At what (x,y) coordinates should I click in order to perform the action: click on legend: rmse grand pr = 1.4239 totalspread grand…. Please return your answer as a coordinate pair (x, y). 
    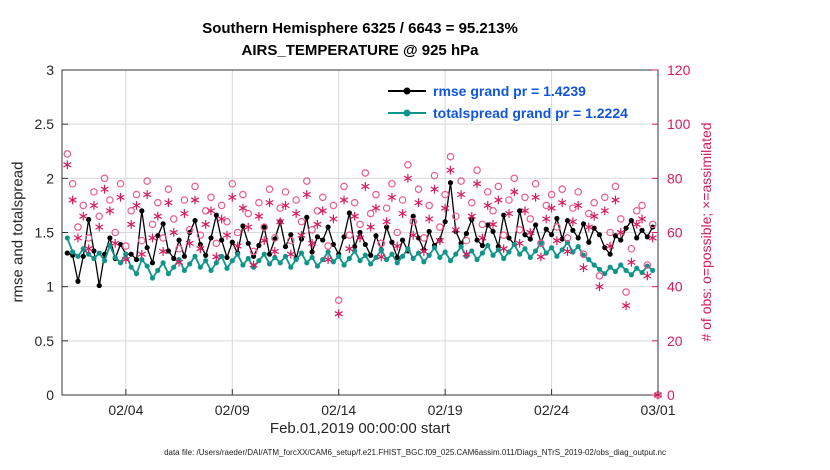
    Looking at the image, I should click on (508, 102).